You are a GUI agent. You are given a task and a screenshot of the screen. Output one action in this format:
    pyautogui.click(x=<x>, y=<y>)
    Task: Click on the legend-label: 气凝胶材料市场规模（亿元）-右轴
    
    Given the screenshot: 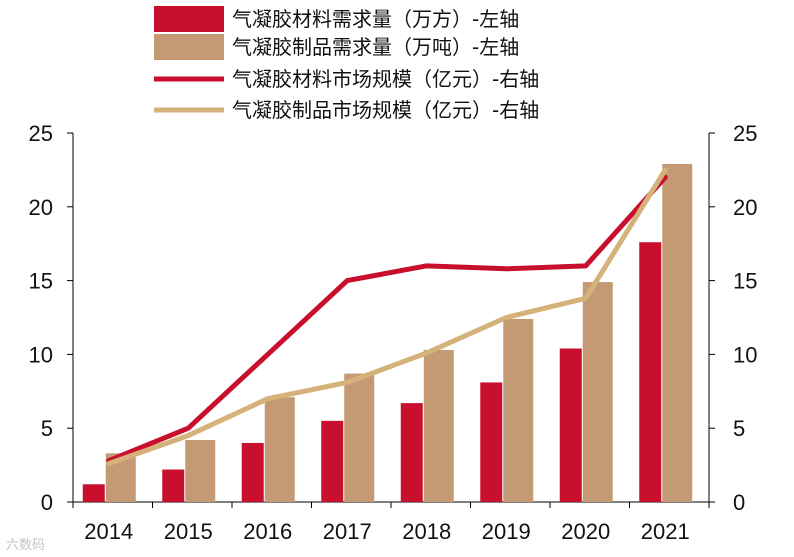 What is the action you would take?
    pyautogui.click(x=385, y=79)
    